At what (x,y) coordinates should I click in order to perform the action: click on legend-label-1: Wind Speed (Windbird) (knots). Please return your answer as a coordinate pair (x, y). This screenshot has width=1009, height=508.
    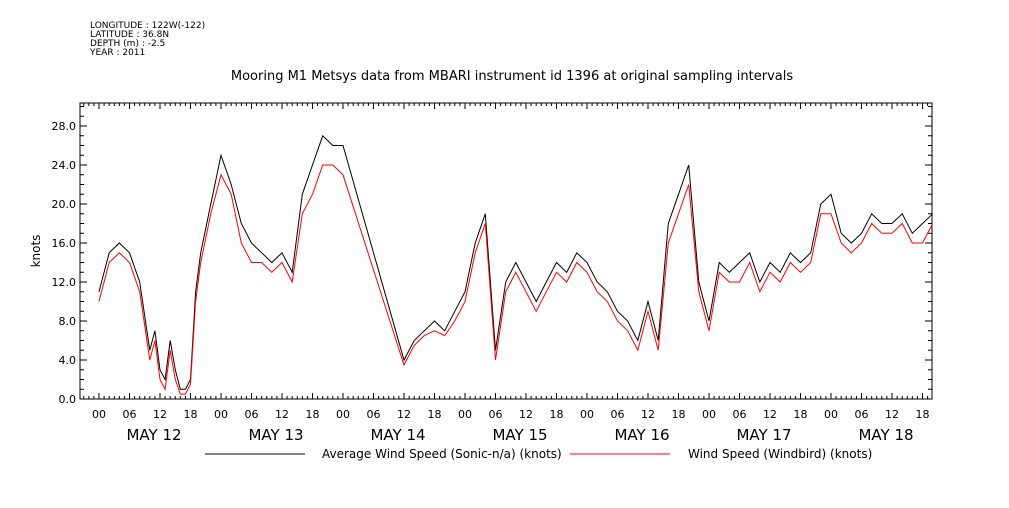
    Looking at the image, I should click on (780, 454).